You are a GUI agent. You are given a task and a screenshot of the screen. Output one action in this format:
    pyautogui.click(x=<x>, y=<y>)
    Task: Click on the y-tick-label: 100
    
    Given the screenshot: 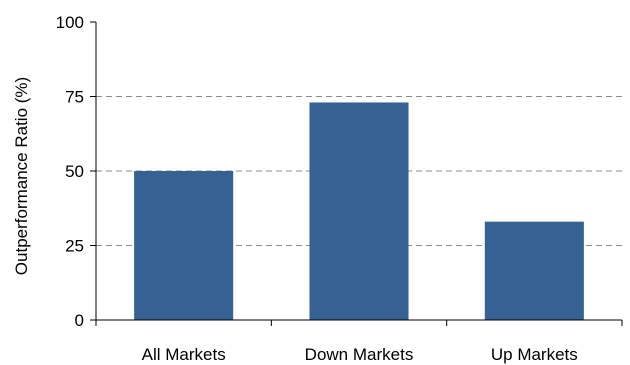 What is the action you would take?
    pyautogui.click(x=70, y=22)
    